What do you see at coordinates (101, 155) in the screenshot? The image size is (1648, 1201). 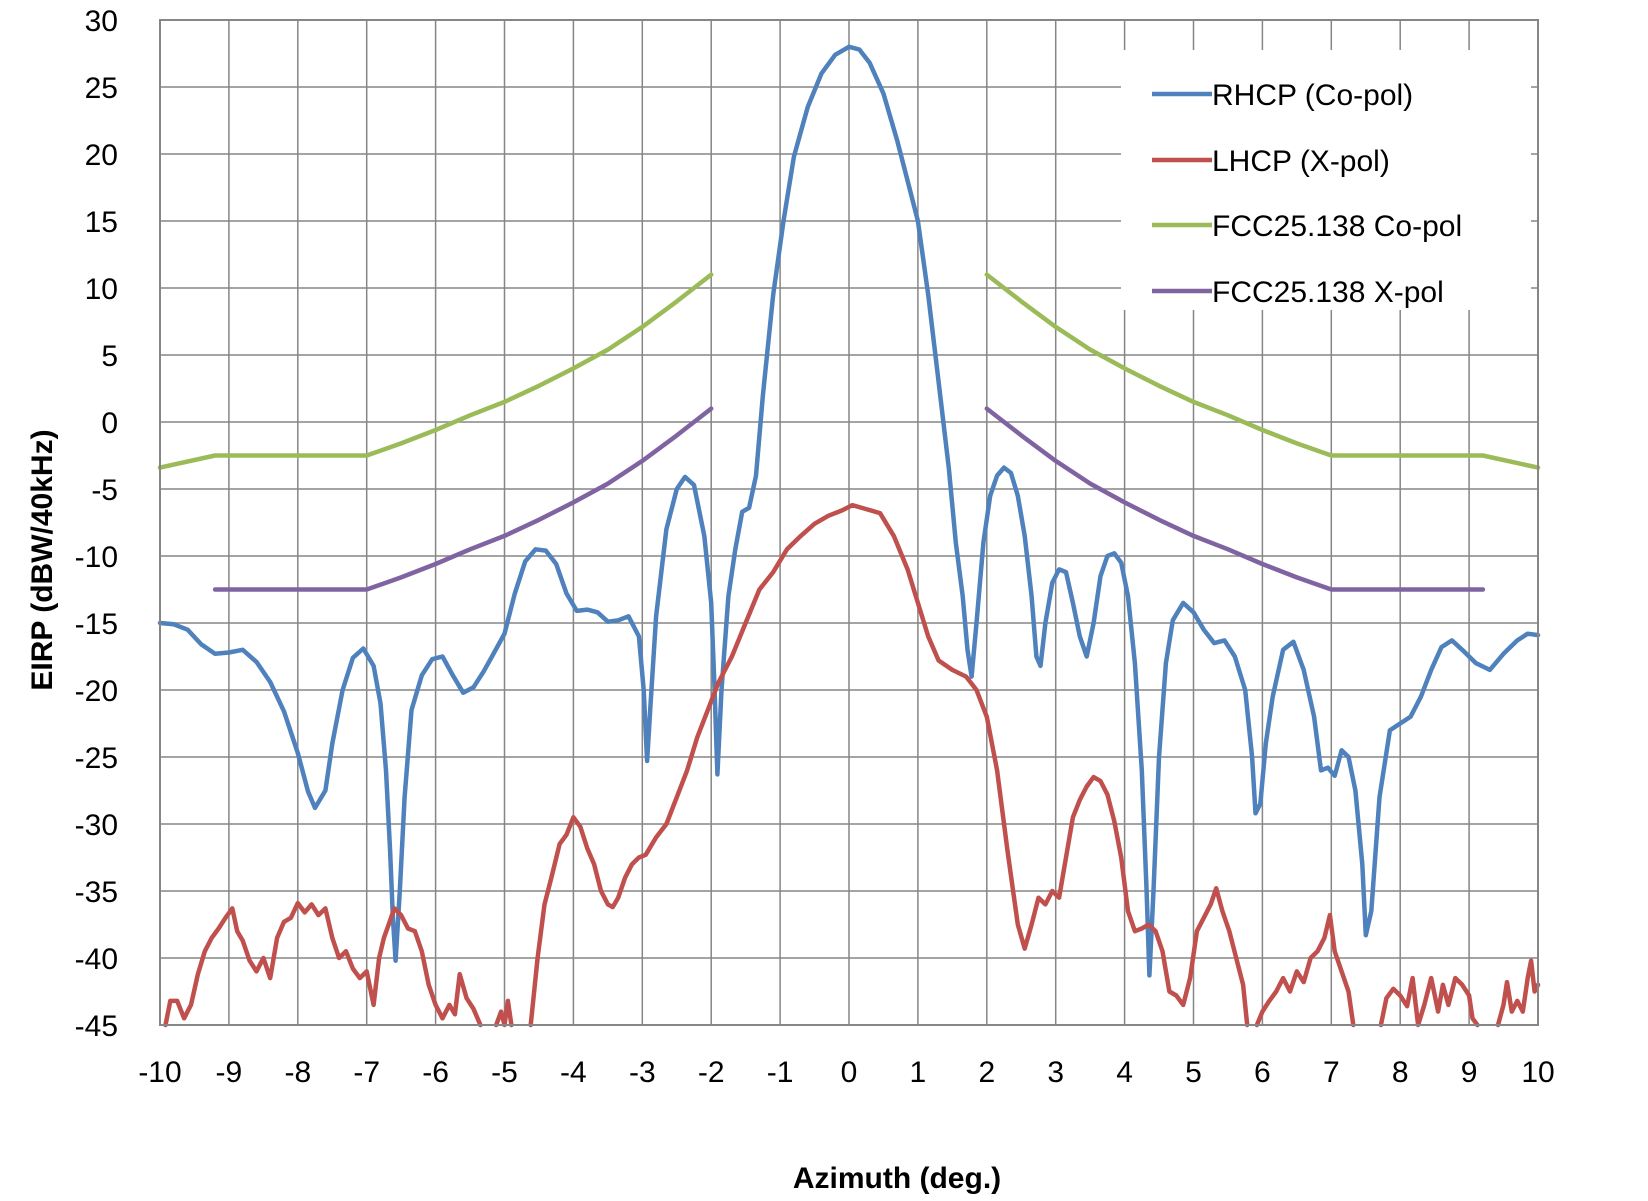 I see `y-tick-label: 20` at bounding box center [101, 155].